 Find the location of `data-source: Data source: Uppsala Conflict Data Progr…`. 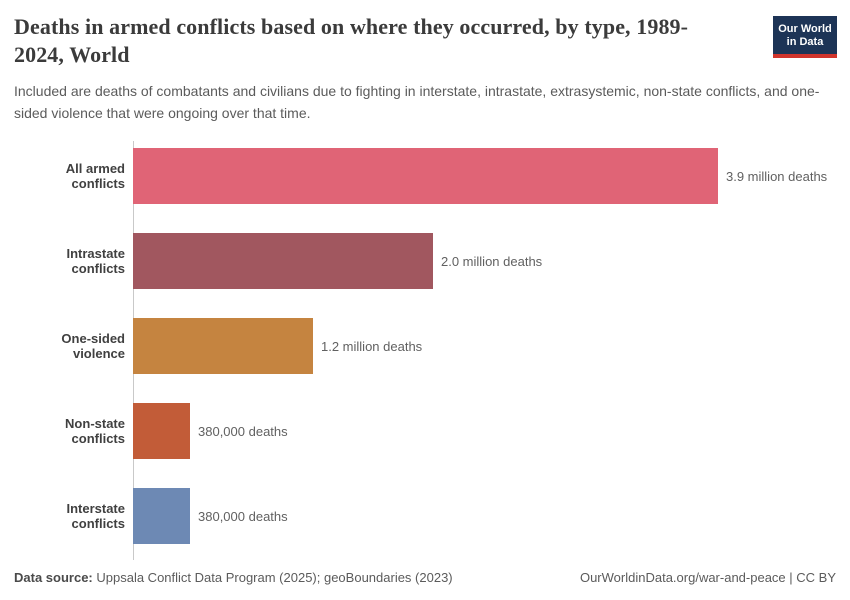

data-source: Data source: Uppsala Conflict Data Progr… is located at coordinates (233, 577).